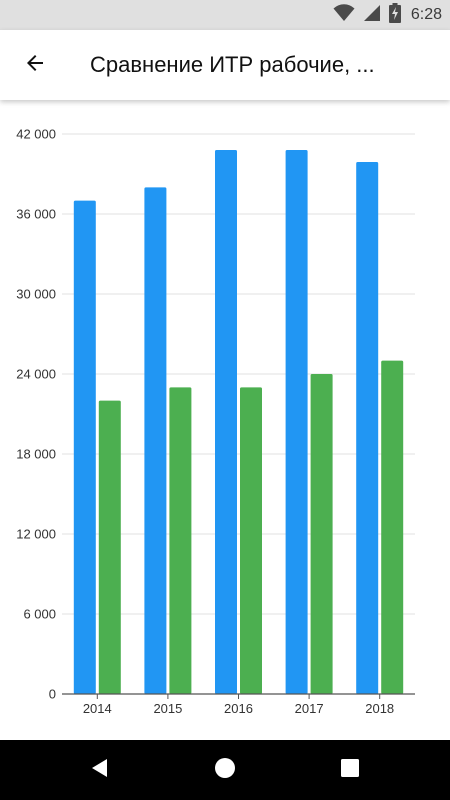  I want to click on back-button, so click(35, 65).